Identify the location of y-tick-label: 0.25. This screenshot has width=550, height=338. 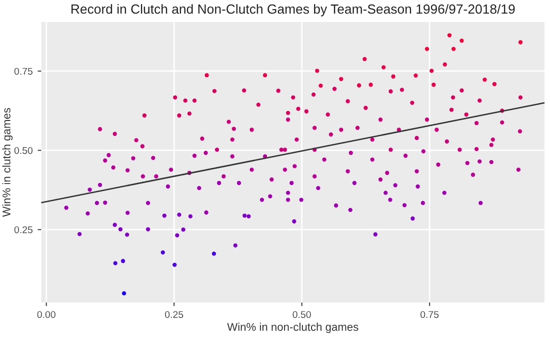
(23, 230).